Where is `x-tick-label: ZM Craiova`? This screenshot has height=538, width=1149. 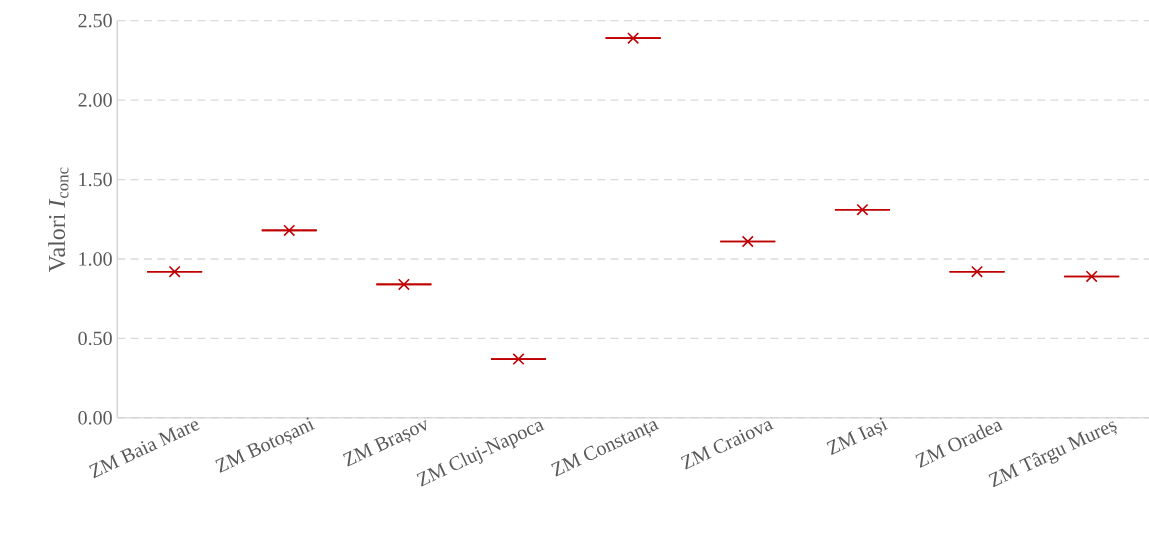 x-tick-label: ZM Craiova is located at coordinates (727, 445).